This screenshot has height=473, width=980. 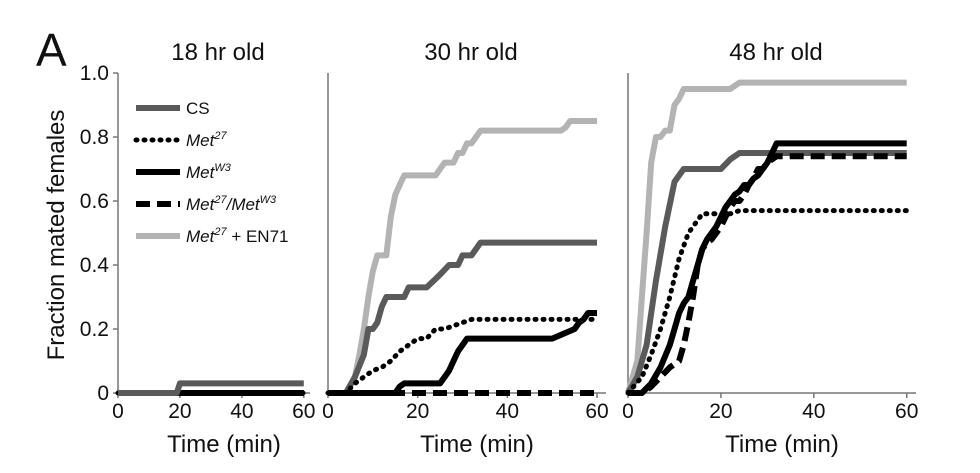 What do you see at coordinates (470, 52) in the screenshot?
I see `panel-title: 30 hr old` at bounding box center [470, 52].